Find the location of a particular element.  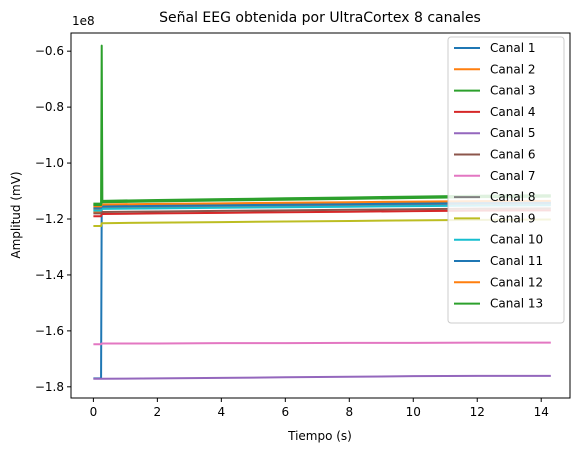

x-tick-label: 6 is located at coordinates (285, 412).